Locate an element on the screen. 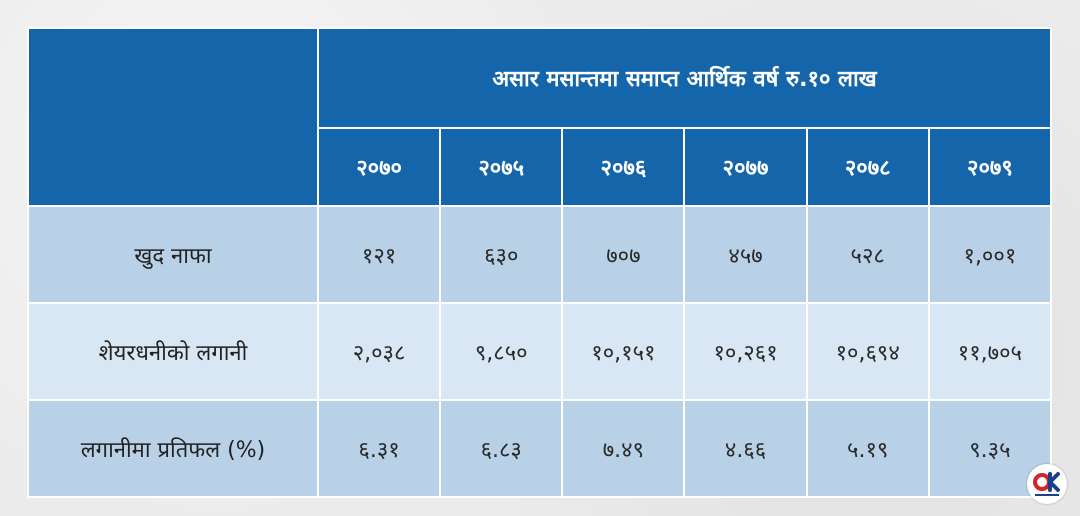 Image resolution: width=1080 pixels, height=516 pixels. table-cell: २,०३८ is located at coordinates (379, 351).